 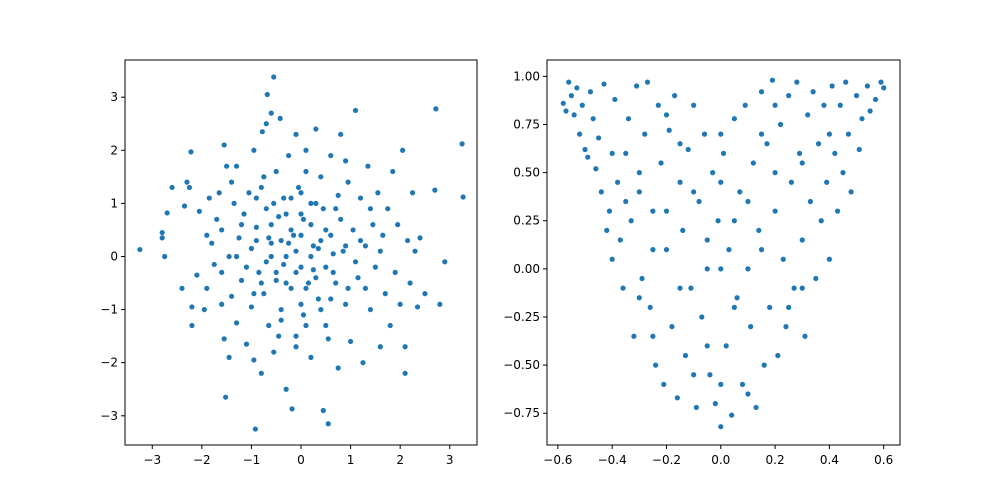 I want to click on y-tick-label-left-5: 2, so click(x=114, y=150).